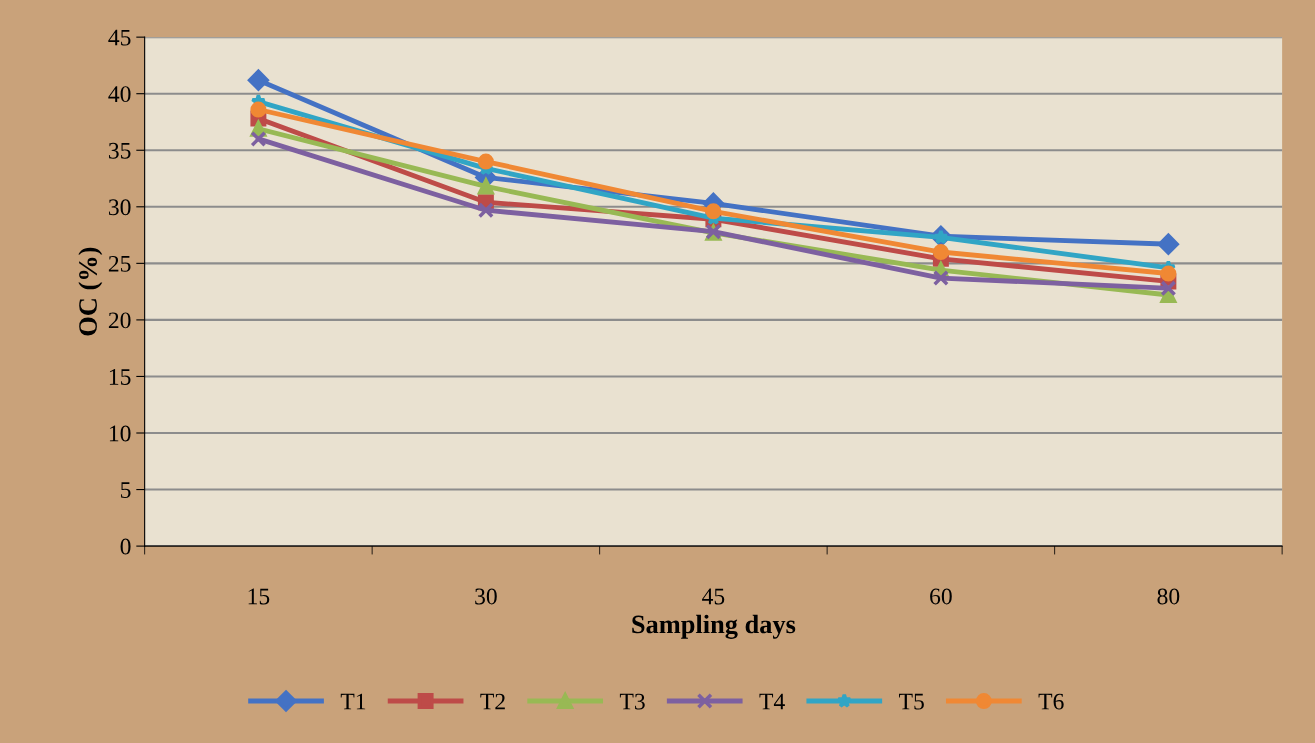 The image size is (1315, 743). I want to click on legend-label: T4, so click(772, 701).